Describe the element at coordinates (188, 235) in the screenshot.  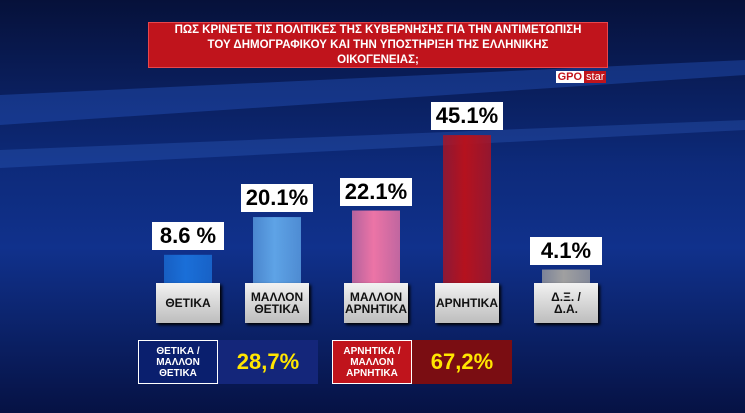
I see `value-label: 8.6 %` at that location.